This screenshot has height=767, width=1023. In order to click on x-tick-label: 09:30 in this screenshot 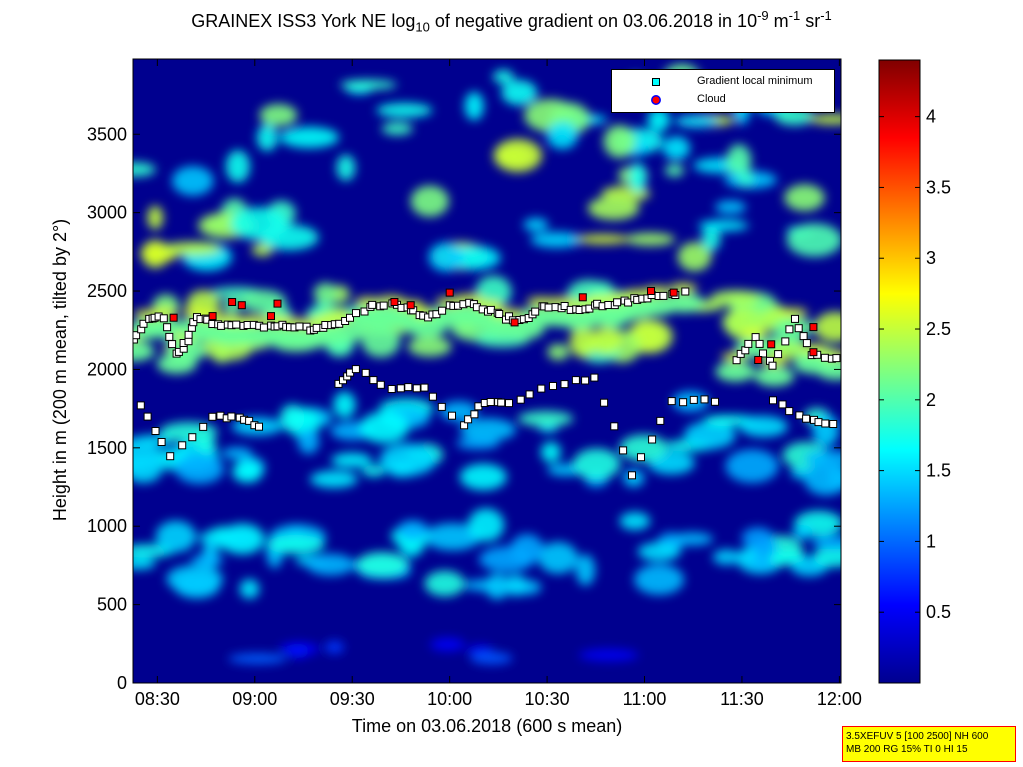, I will do `click(352, 699)`.